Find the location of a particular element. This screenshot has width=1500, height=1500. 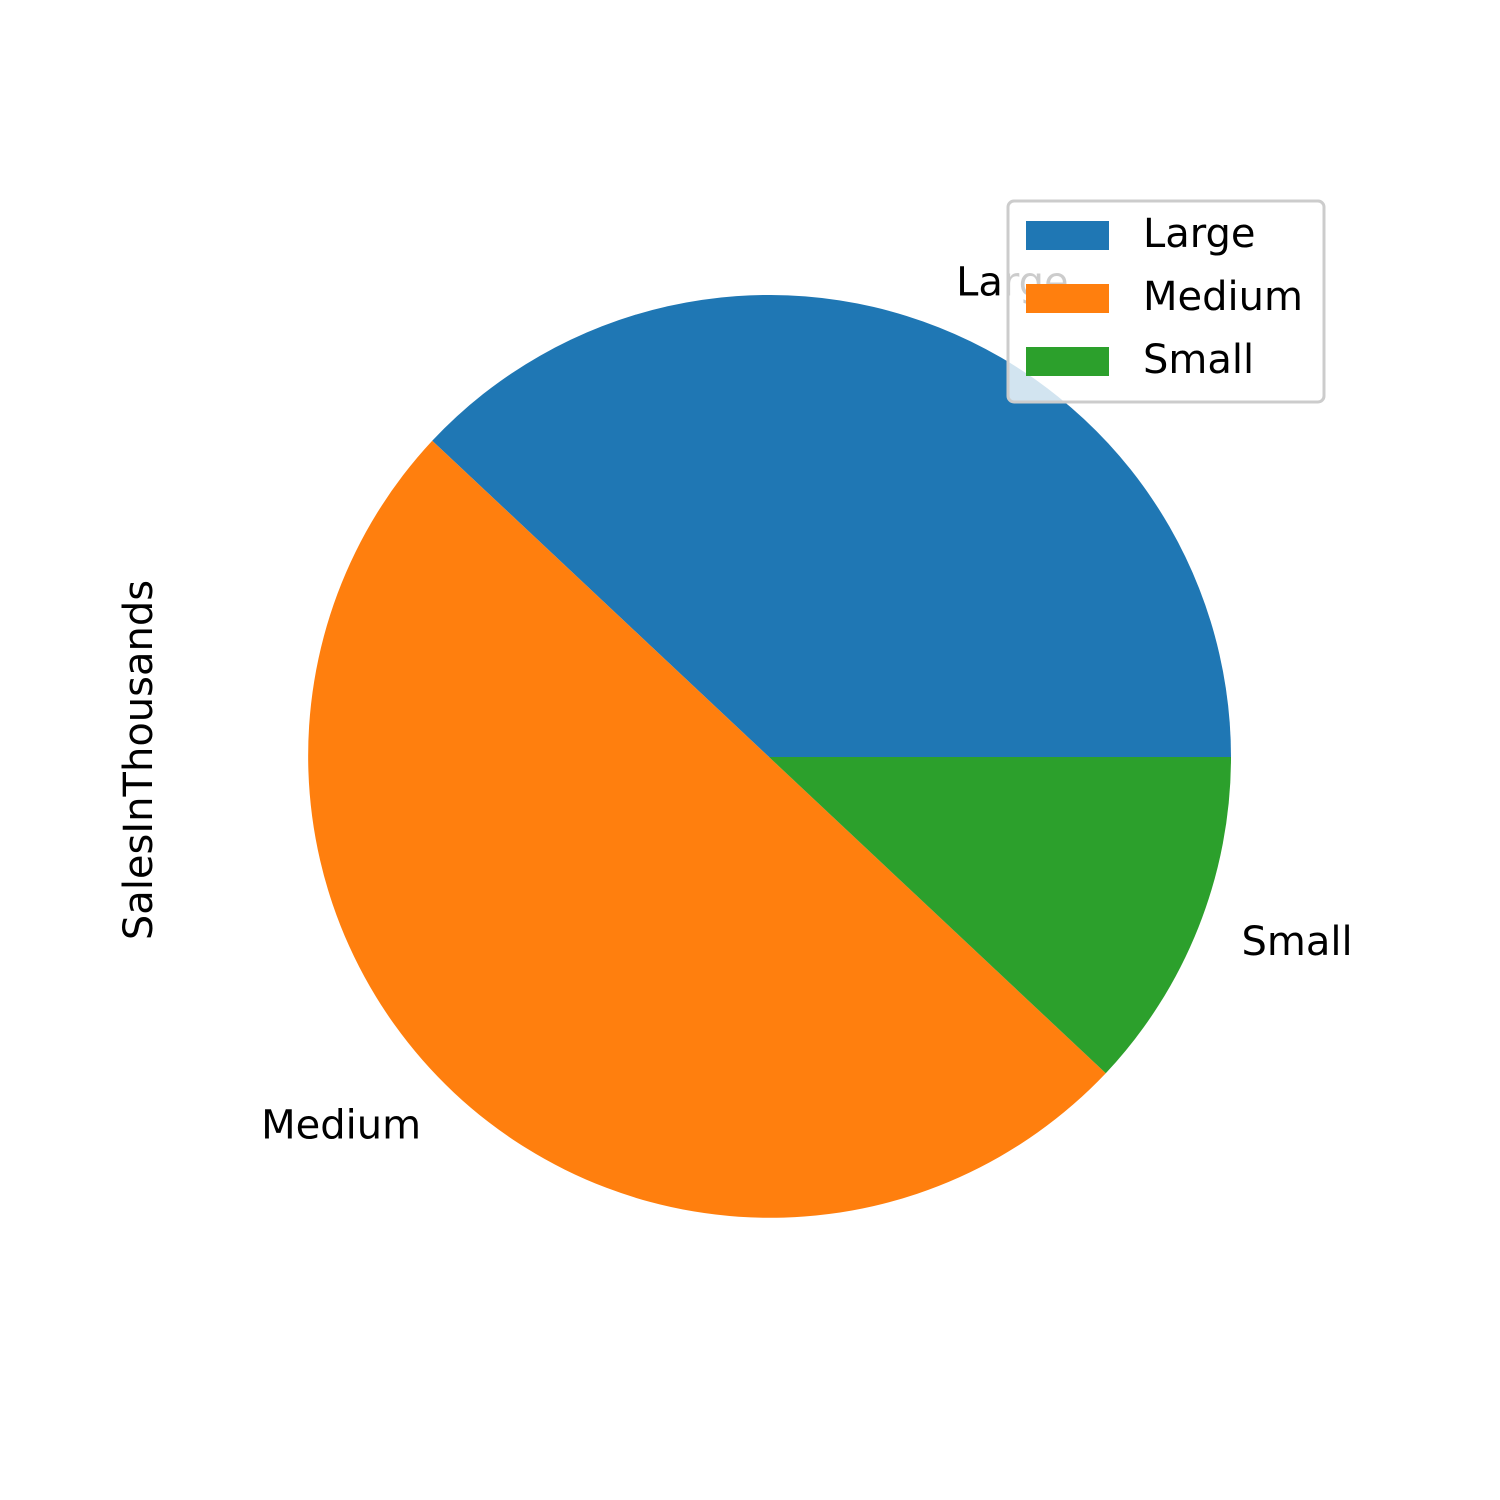

legend-label-large: Large is located at coordinates (1199, 234).